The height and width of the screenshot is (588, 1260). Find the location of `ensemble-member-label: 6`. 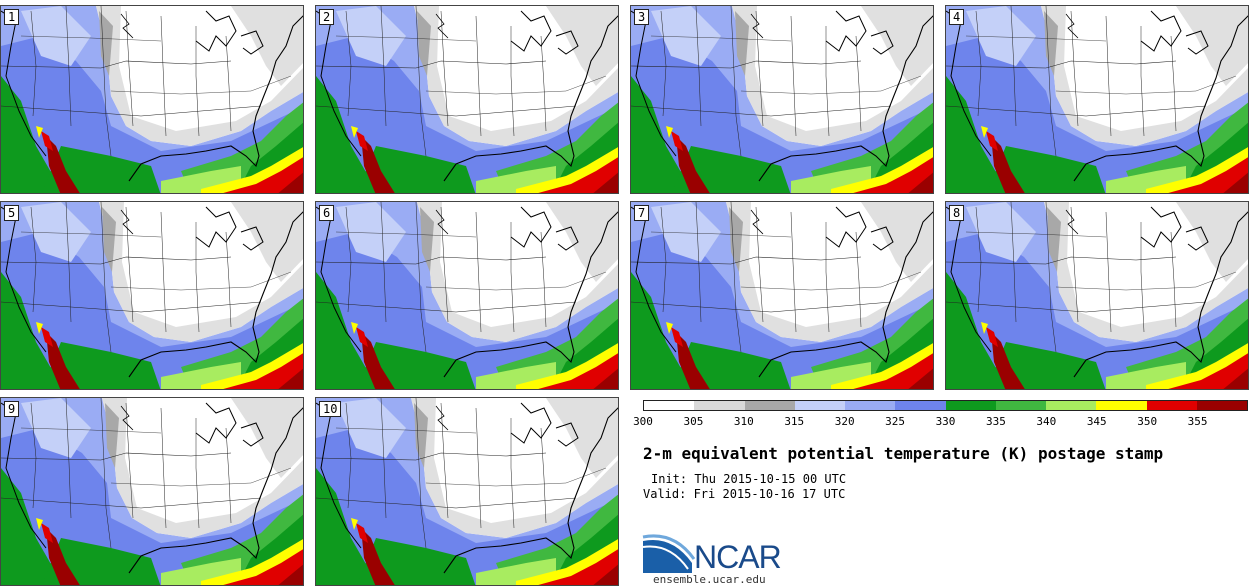

ensemble-member-label: 6 is located at coordinates (327, 213).